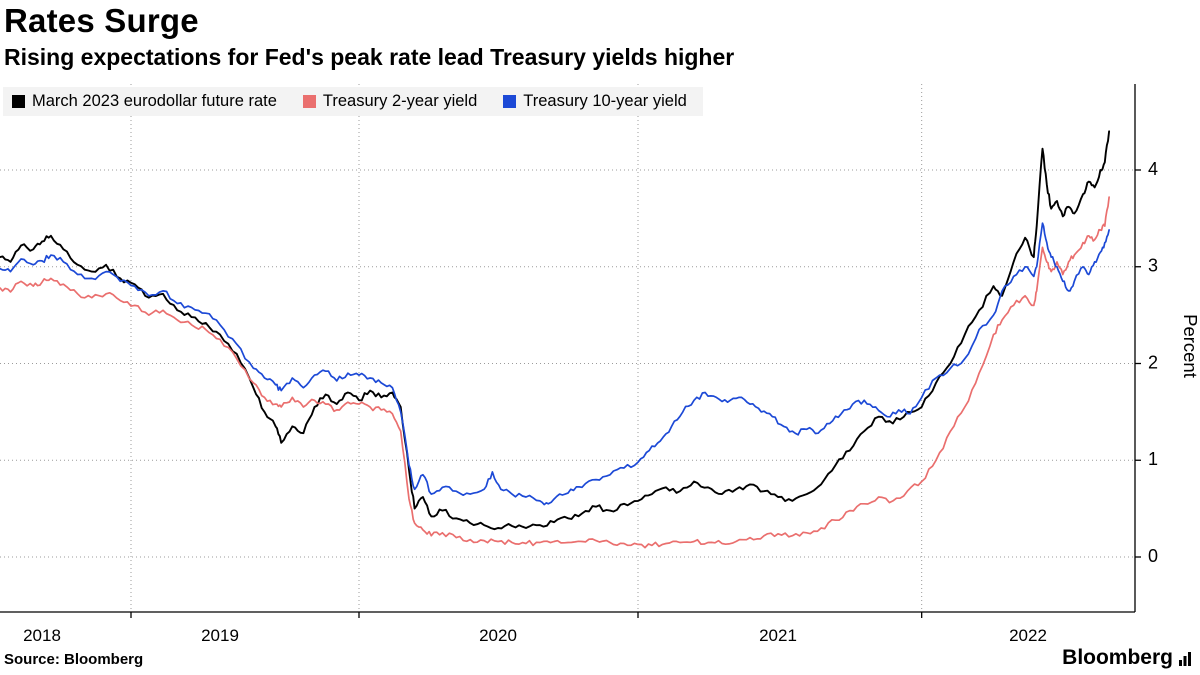 This screenshot has width=1200, height=675. I want to click on legend-item-eurodollar: March 2023 eurodollar future rate, so click(144, 101).